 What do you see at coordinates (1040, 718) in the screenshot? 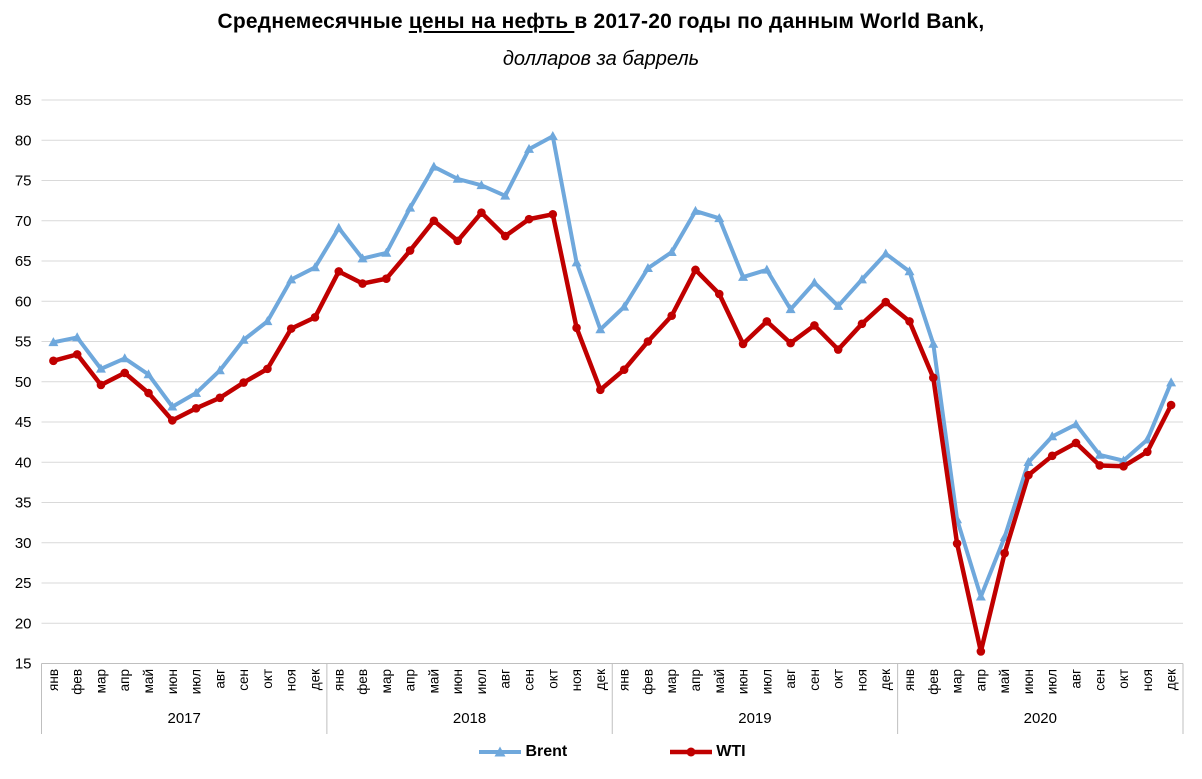
I see `year-label: 2020` at bounding box center [1040, 718].